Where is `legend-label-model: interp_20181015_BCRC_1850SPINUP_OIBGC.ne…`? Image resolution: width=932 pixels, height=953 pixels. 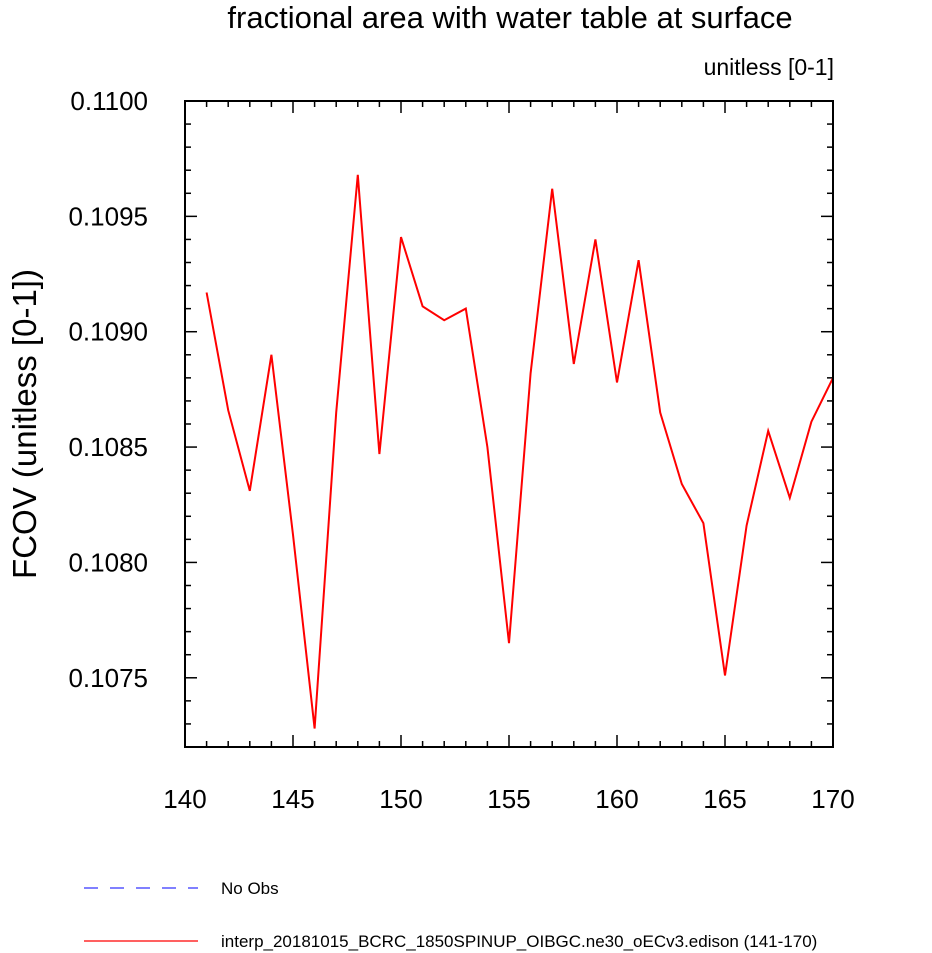 legend-label-model: interp_20181015_BCRC_1850SPINUP_OIBGC.ne… is located at coordinates (519, 941).